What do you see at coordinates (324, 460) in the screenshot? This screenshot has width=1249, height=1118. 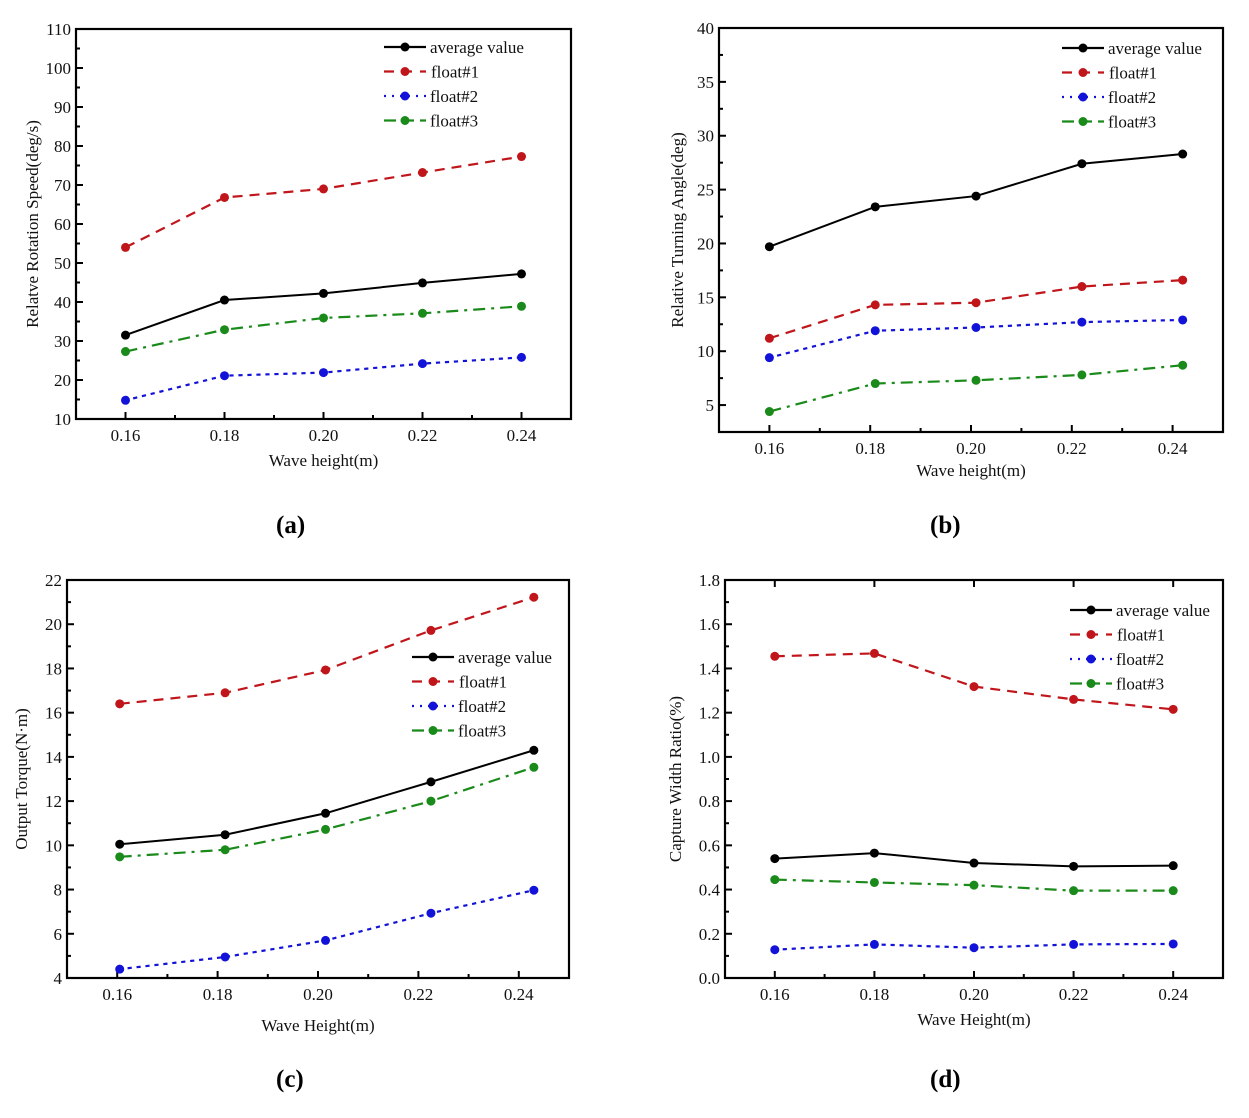 I see `x-axis-label: Wave height(m)` at bounding box center [324, 460].